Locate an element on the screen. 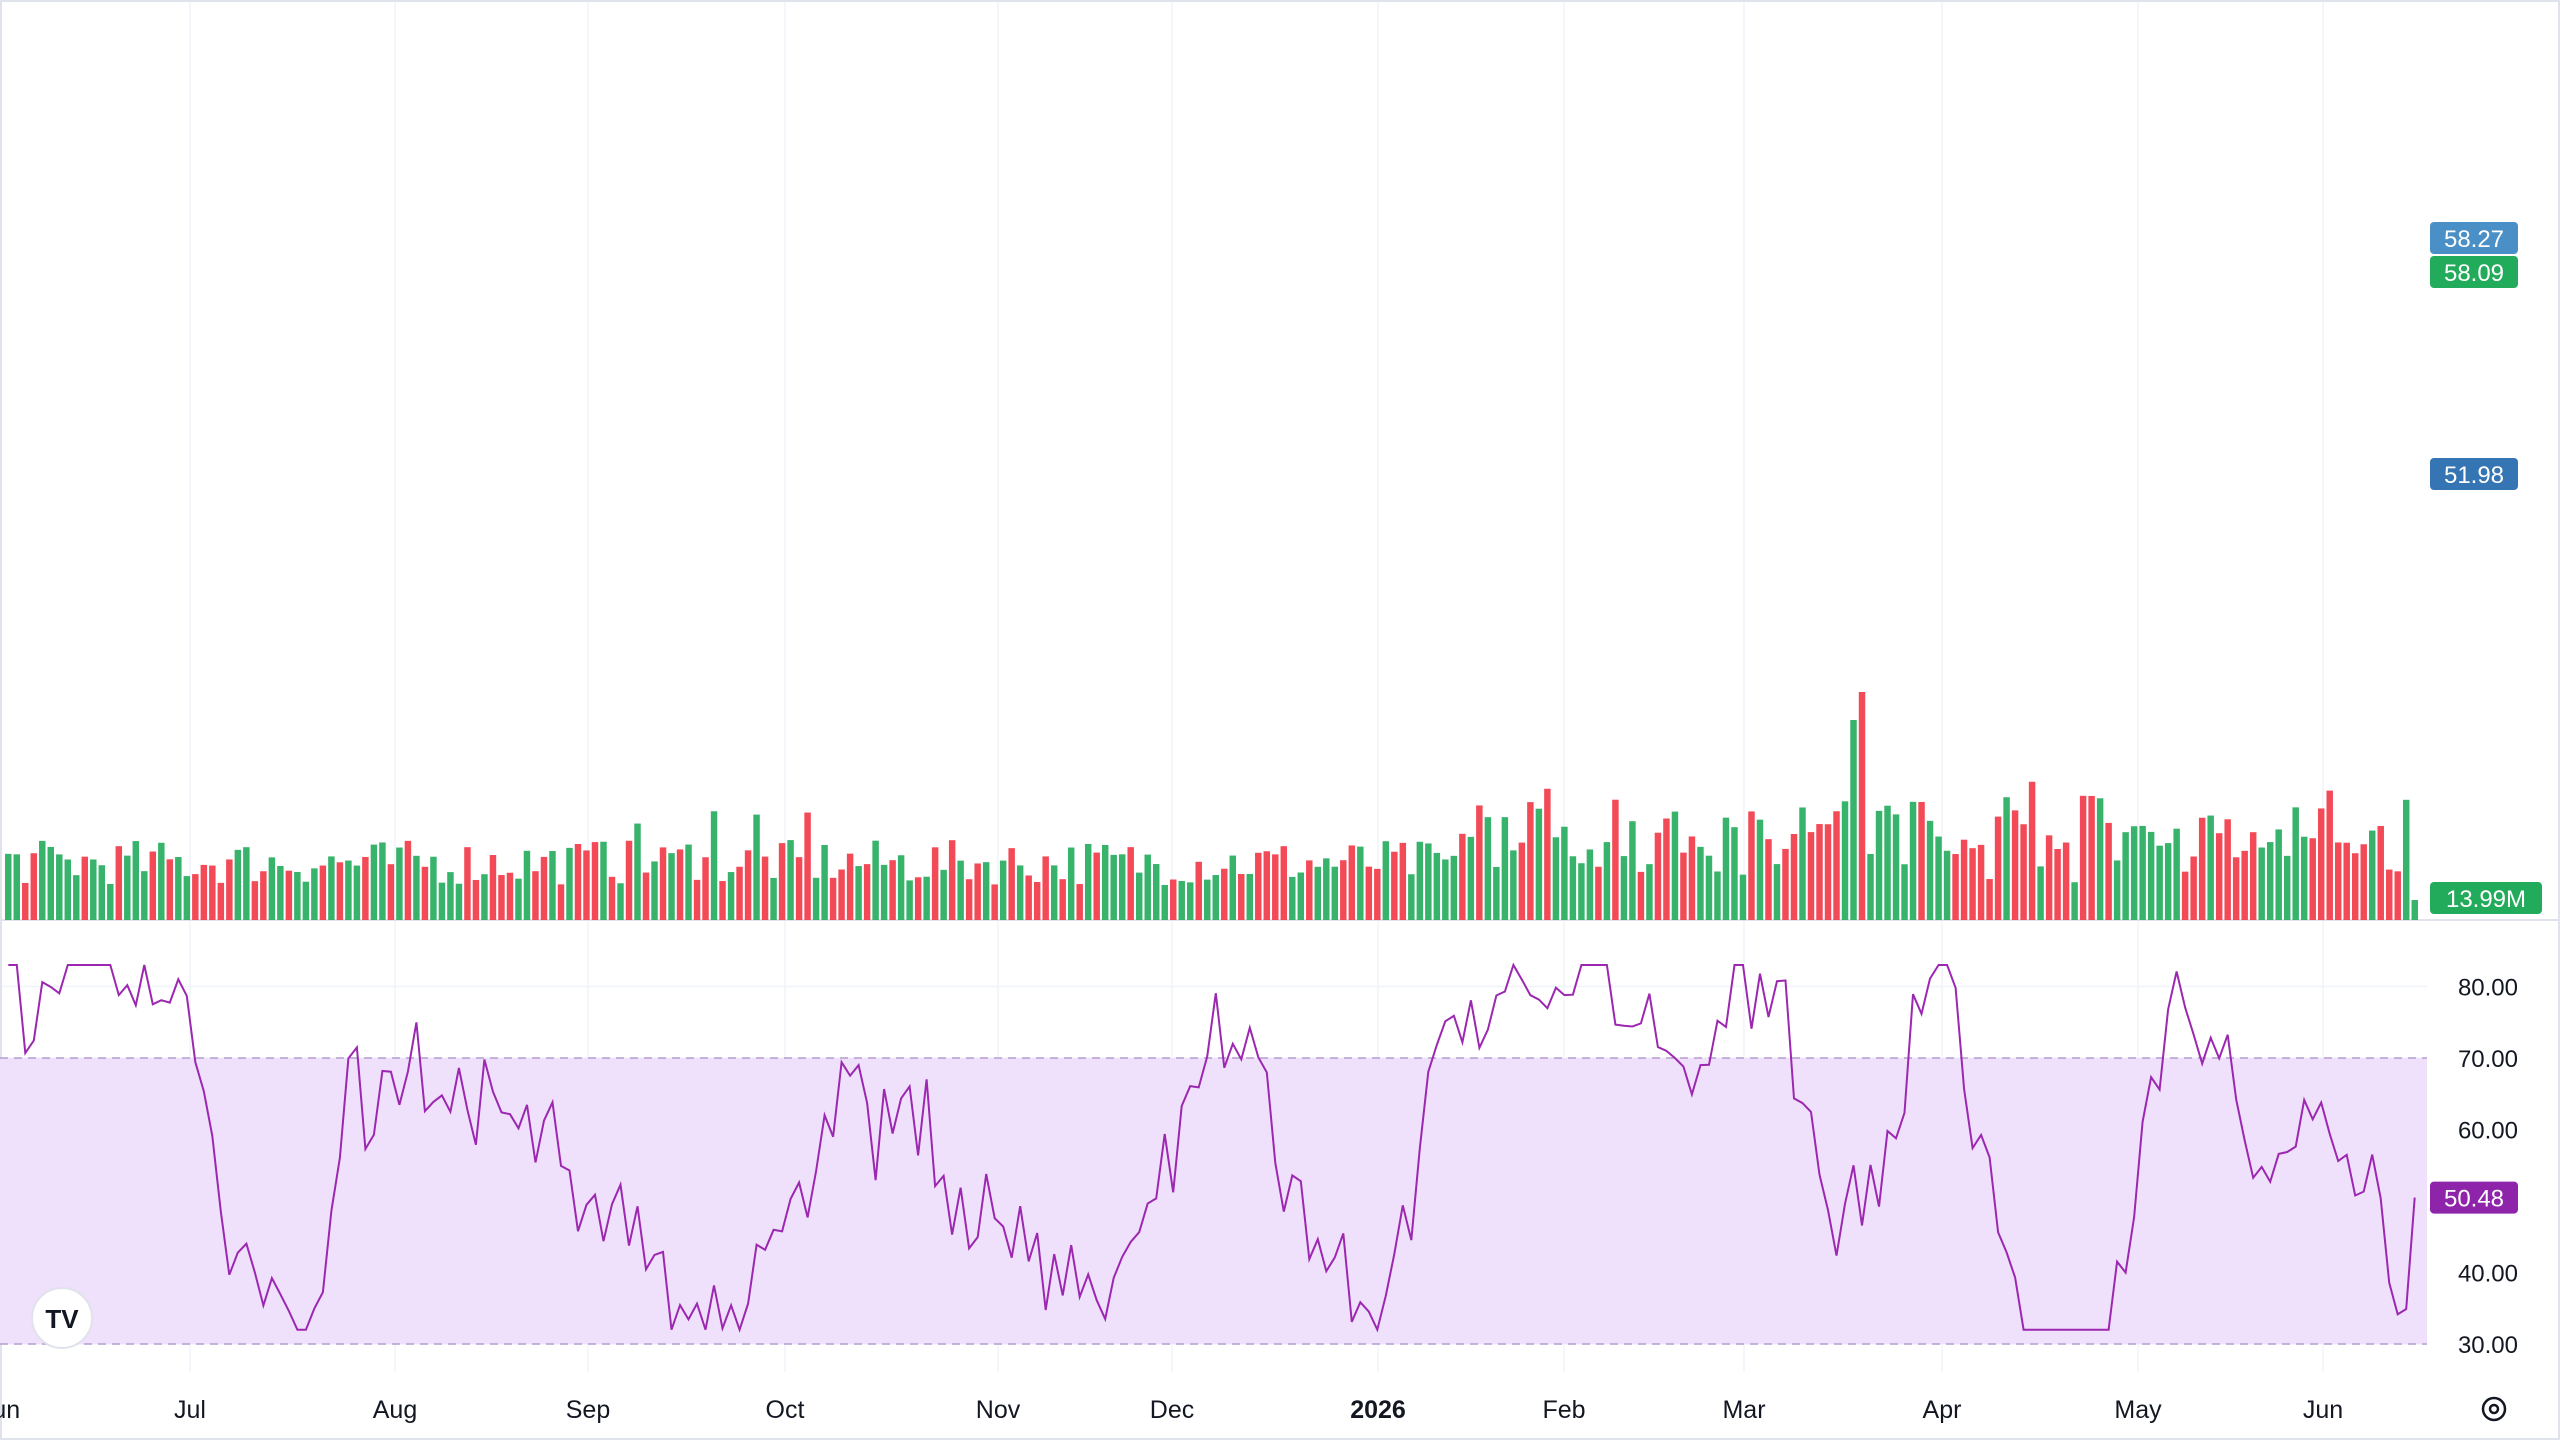 This screenshot has width=2560, height=1445. ma-slow-tag-bg is located at coordinates (2474, 474).